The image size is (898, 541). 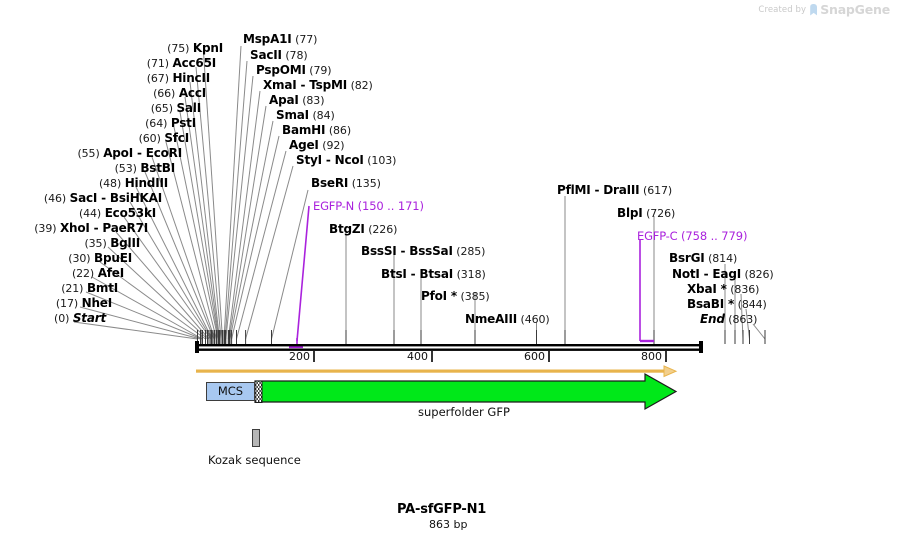 What do you see at coordinates (266, 55) in the screenshot?
I see `enzyme-name: SacII` at bounding box center [266, 55].